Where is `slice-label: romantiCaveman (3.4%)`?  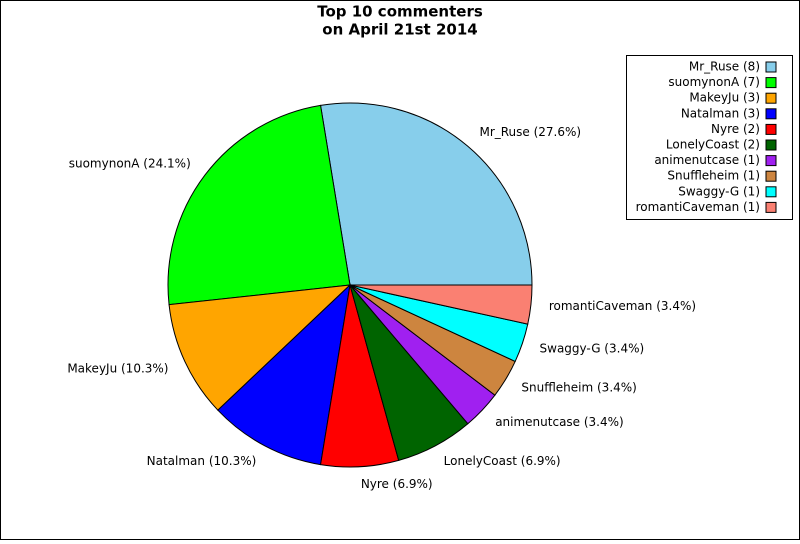 slice-label: romantiCaveman (3.4%) is located at coordinates (622, 306).